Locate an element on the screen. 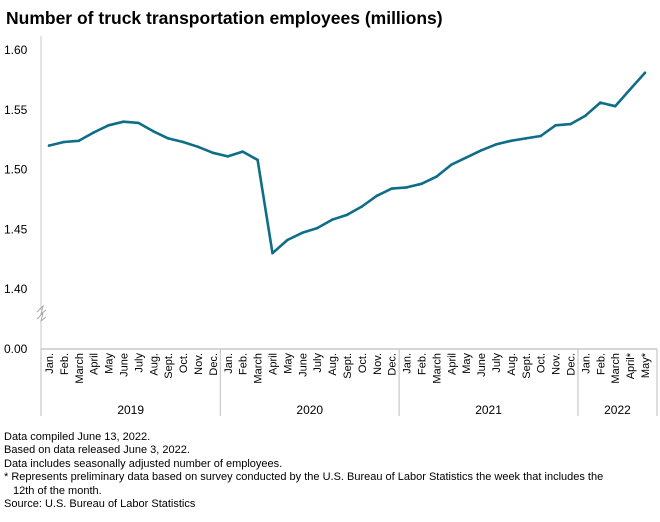 The width and height of the screenshot is (660, 522). x-year-label: 2020 is located at coordinates (309, 410).